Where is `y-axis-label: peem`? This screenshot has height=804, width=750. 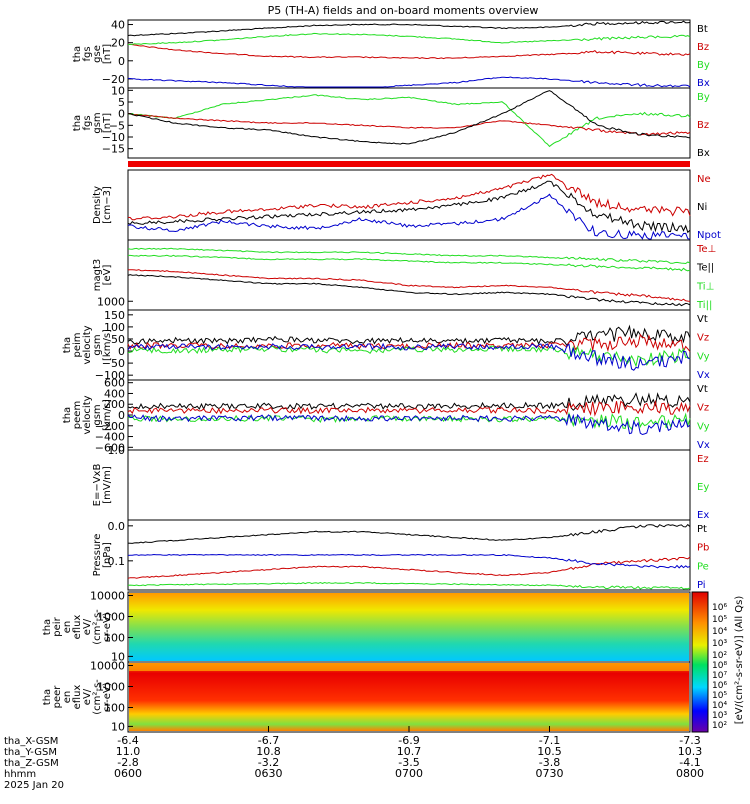 y-axis-label: peem is located at coordinates (77, 415).